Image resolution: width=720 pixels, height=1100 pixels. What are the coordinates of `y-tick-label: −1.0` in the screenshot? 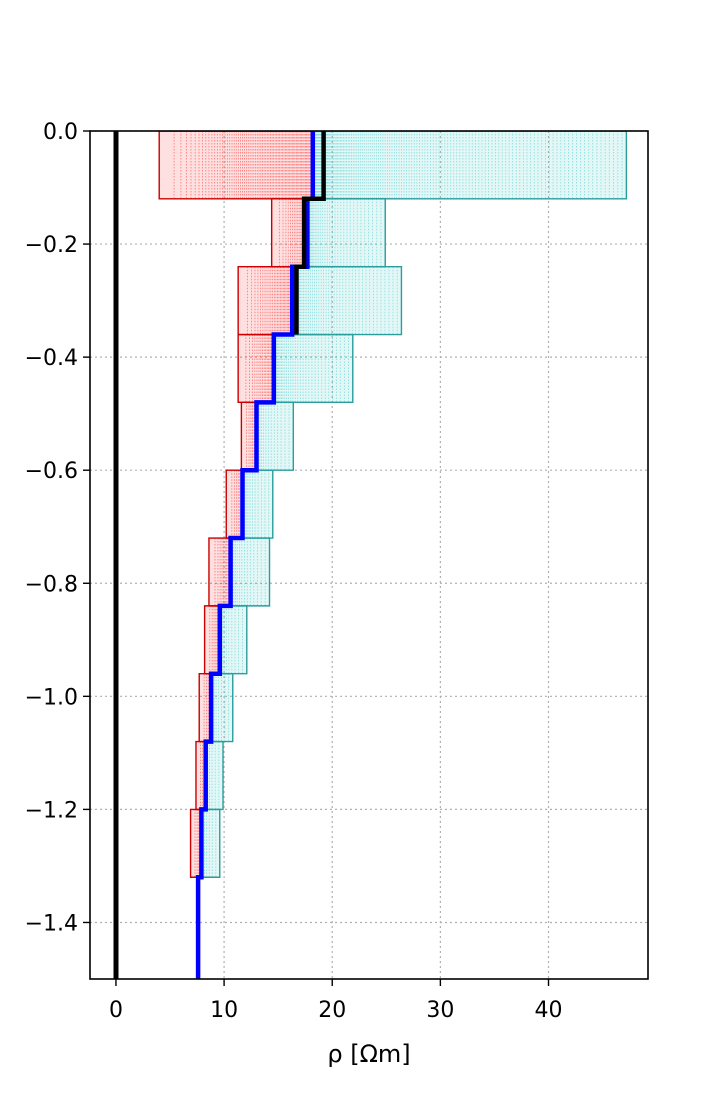 It's located at (51, 697).